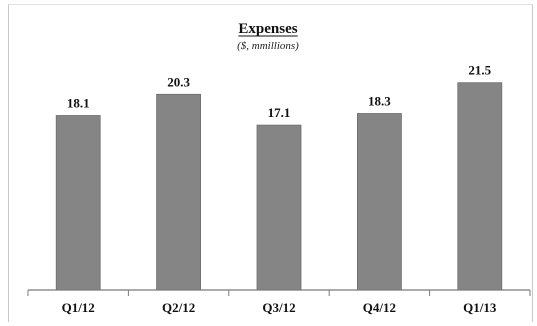 This screenshot has height=326, width=537. I want to click on x-axis-tick-labels: Q1/12 Q2/12 Q3/12 Q4/12 Q1/13, so click(279, 307).